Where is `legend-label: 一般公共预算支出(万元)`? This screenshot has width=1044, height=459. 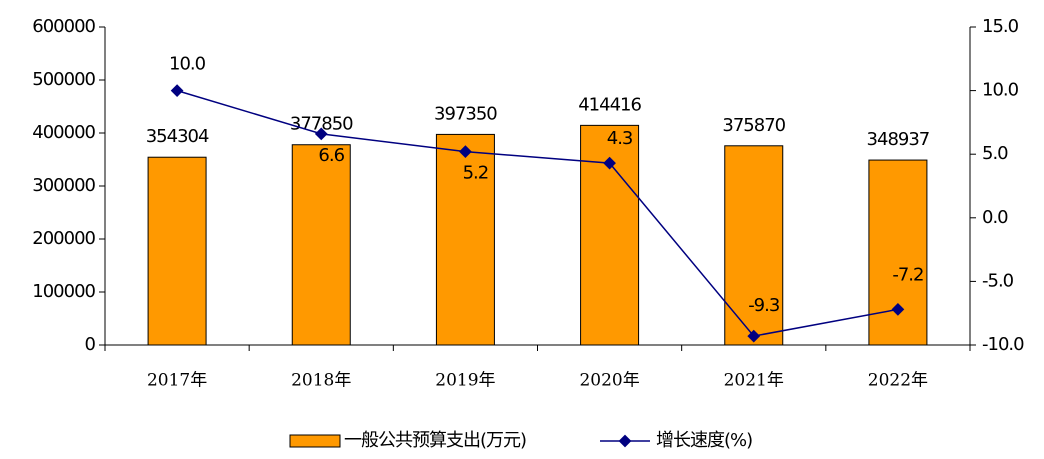 legend-label: 一般公共预算支出(万元) is located at coordinates (435, 440).